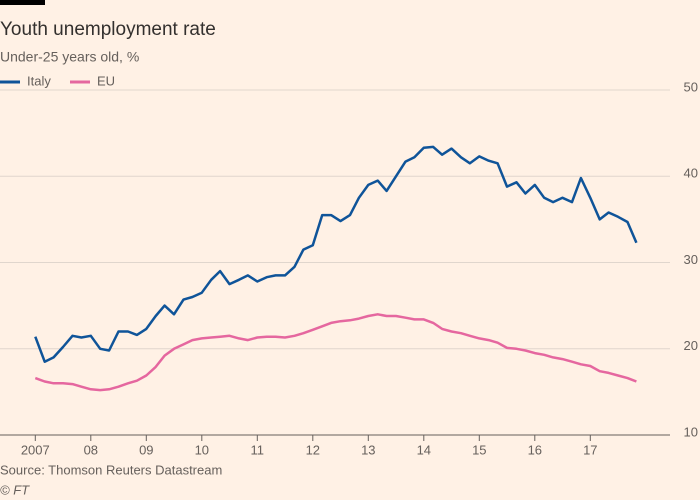 The width and height of the screenshot is (700, 500). Describe the element at coordinates (691, 259) in the screenshot. I see `y-tick-label: 30` at that location.